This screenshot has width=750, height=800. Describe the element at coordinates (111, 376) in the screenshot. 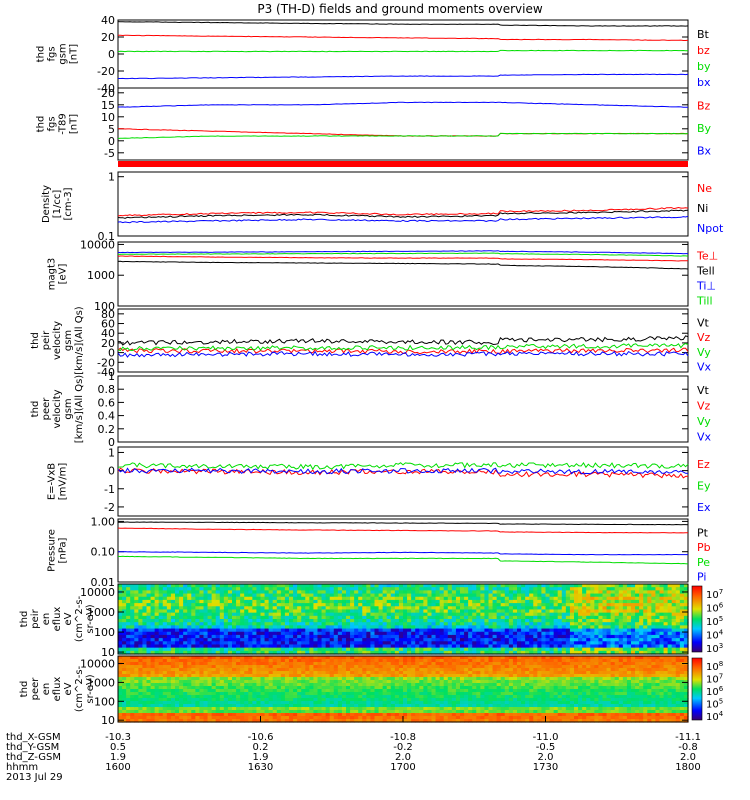

I see `y-tick-label: 1` at that location.